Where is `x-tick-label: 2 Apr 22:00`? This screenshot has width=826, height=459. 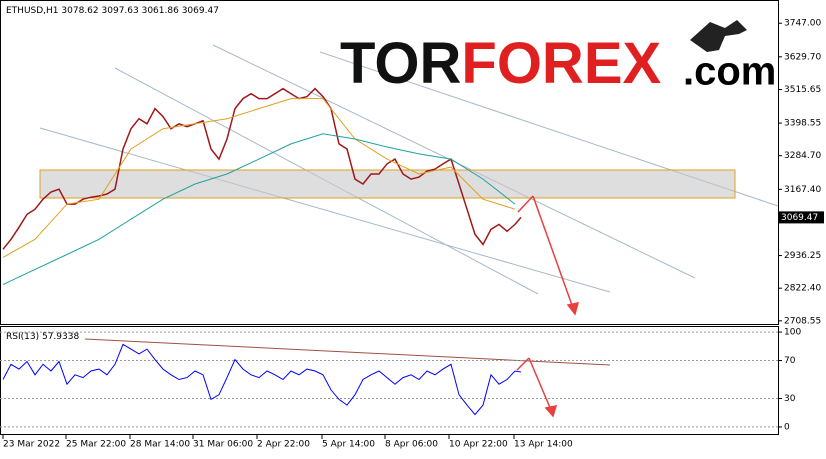
x-tick-label: 2 Apr 22:00 is located at coordinates (283, 445).